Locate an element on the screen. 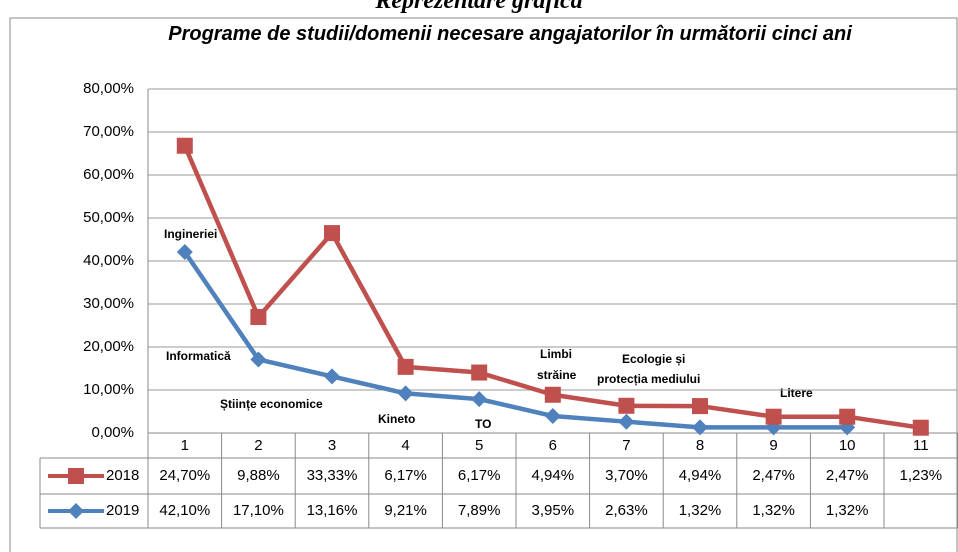 This screenshot has width=958, height=552. x-tick-label: 5 is located at coordinates (479, 445).